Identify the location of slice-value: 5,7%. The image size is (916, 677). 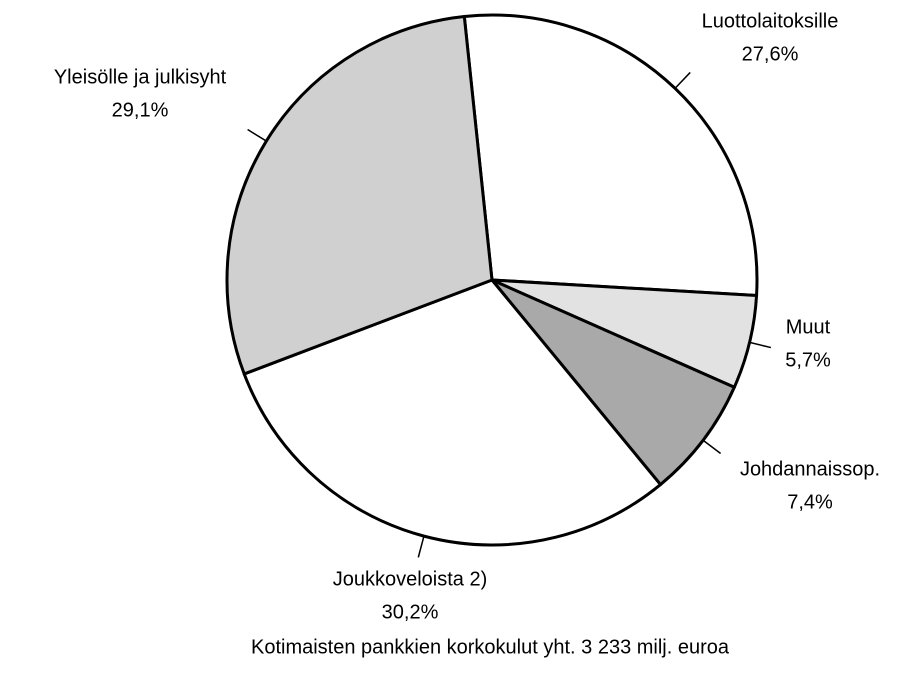
(808, 360).